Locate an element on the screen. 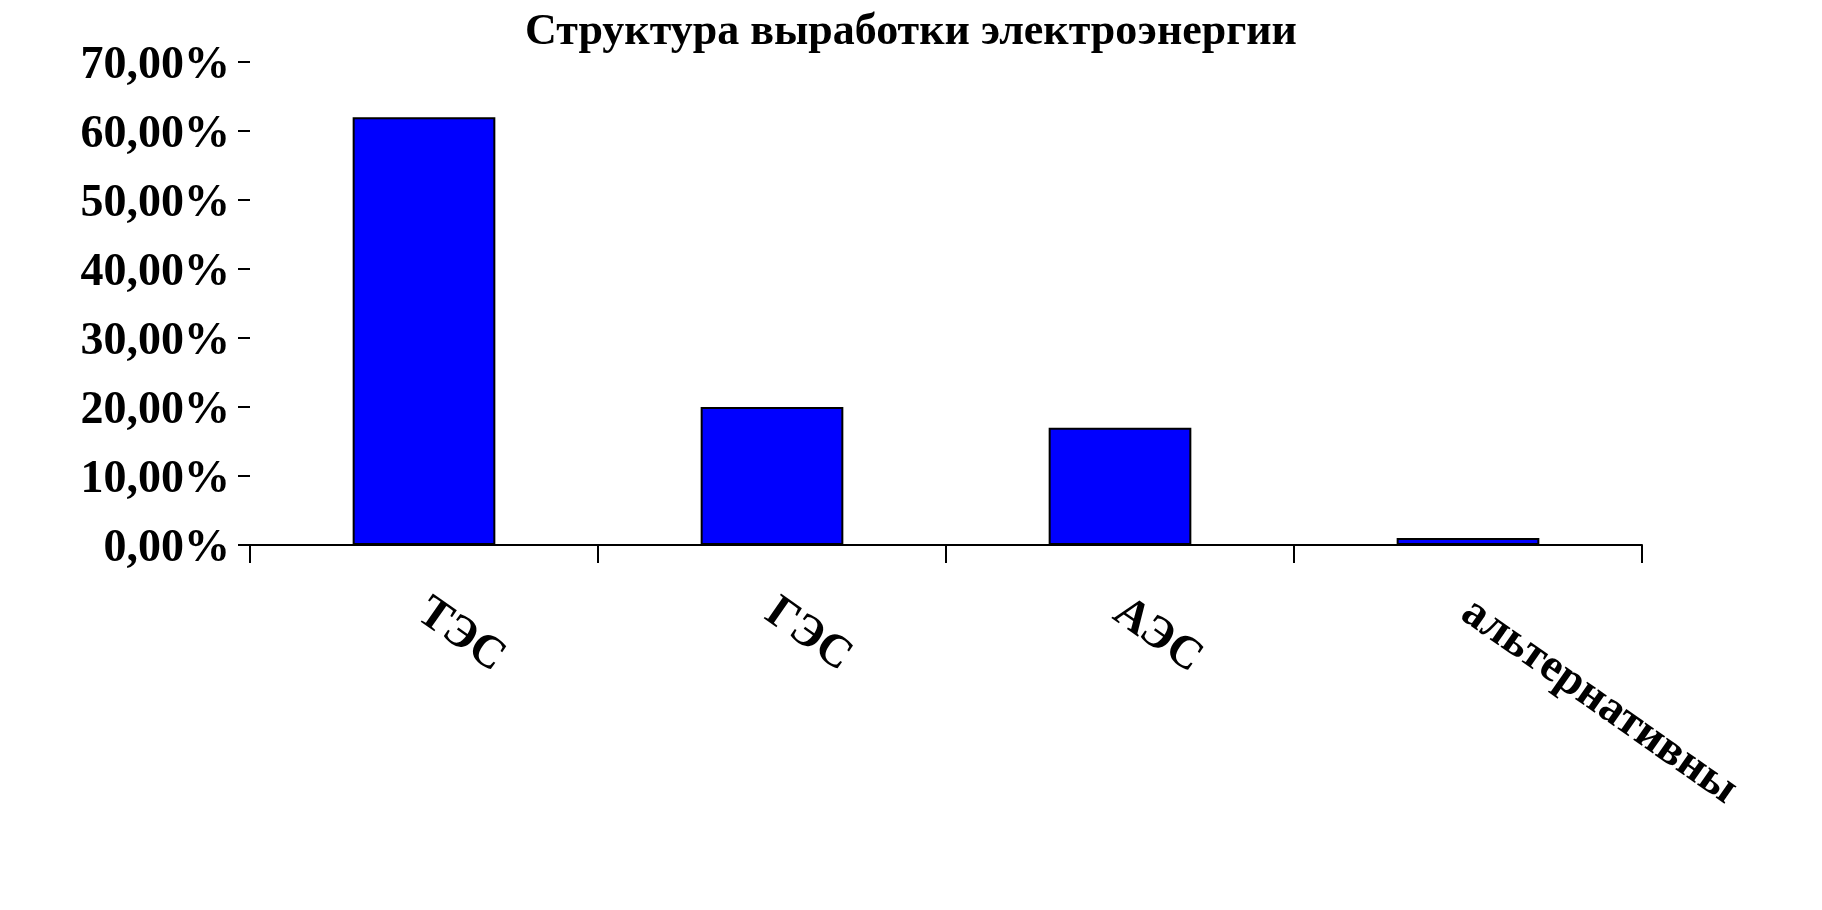  y-tick-label: 20,00% is located at coordinates (155, 407).